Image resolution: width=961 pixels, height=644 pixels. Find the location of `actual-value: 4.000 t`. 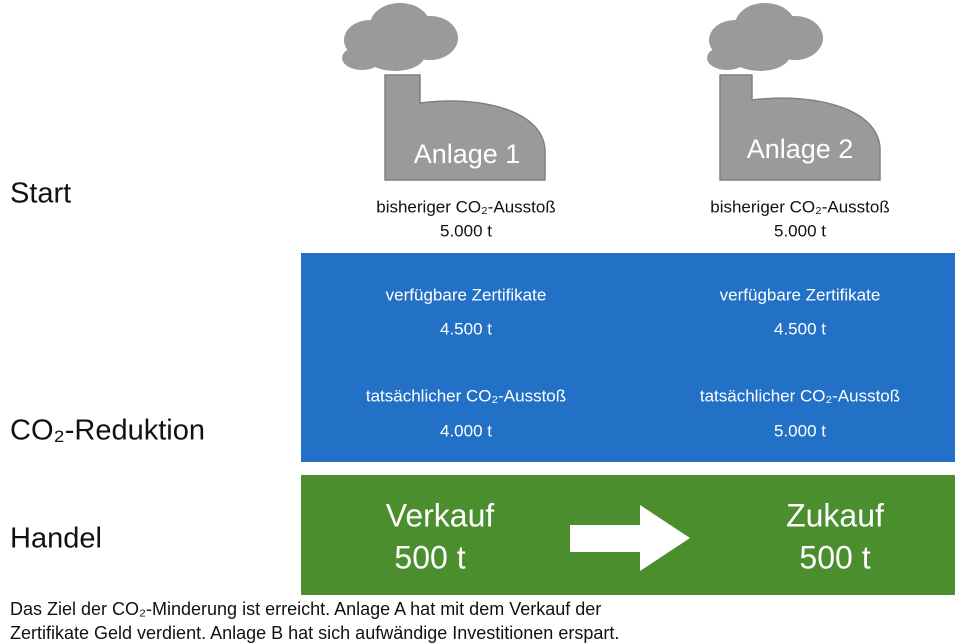

actual-value: 4.000 t is located at coordinates (466, 430).